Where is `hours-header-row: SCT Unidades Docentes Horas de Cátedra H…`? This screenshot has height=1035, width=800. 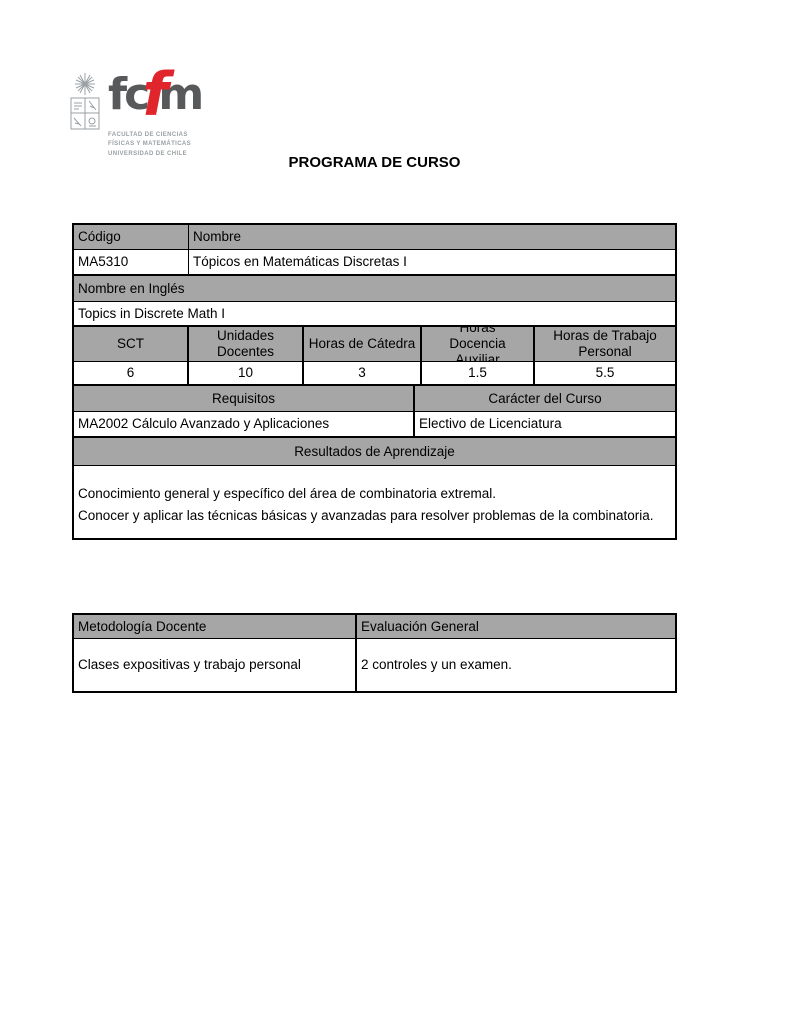
hours-header-row: SCT Unidades Docentes Horas de Cátedra H… is located at coordinates (374, 344).